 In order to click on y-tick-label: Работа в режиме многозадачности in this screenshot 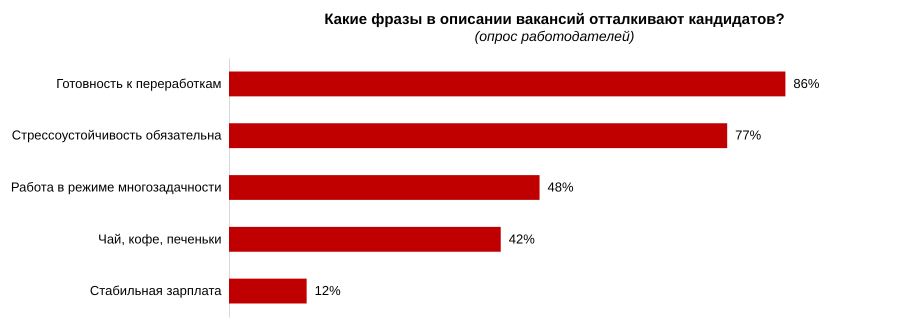, I will do `click(116, 187)`.